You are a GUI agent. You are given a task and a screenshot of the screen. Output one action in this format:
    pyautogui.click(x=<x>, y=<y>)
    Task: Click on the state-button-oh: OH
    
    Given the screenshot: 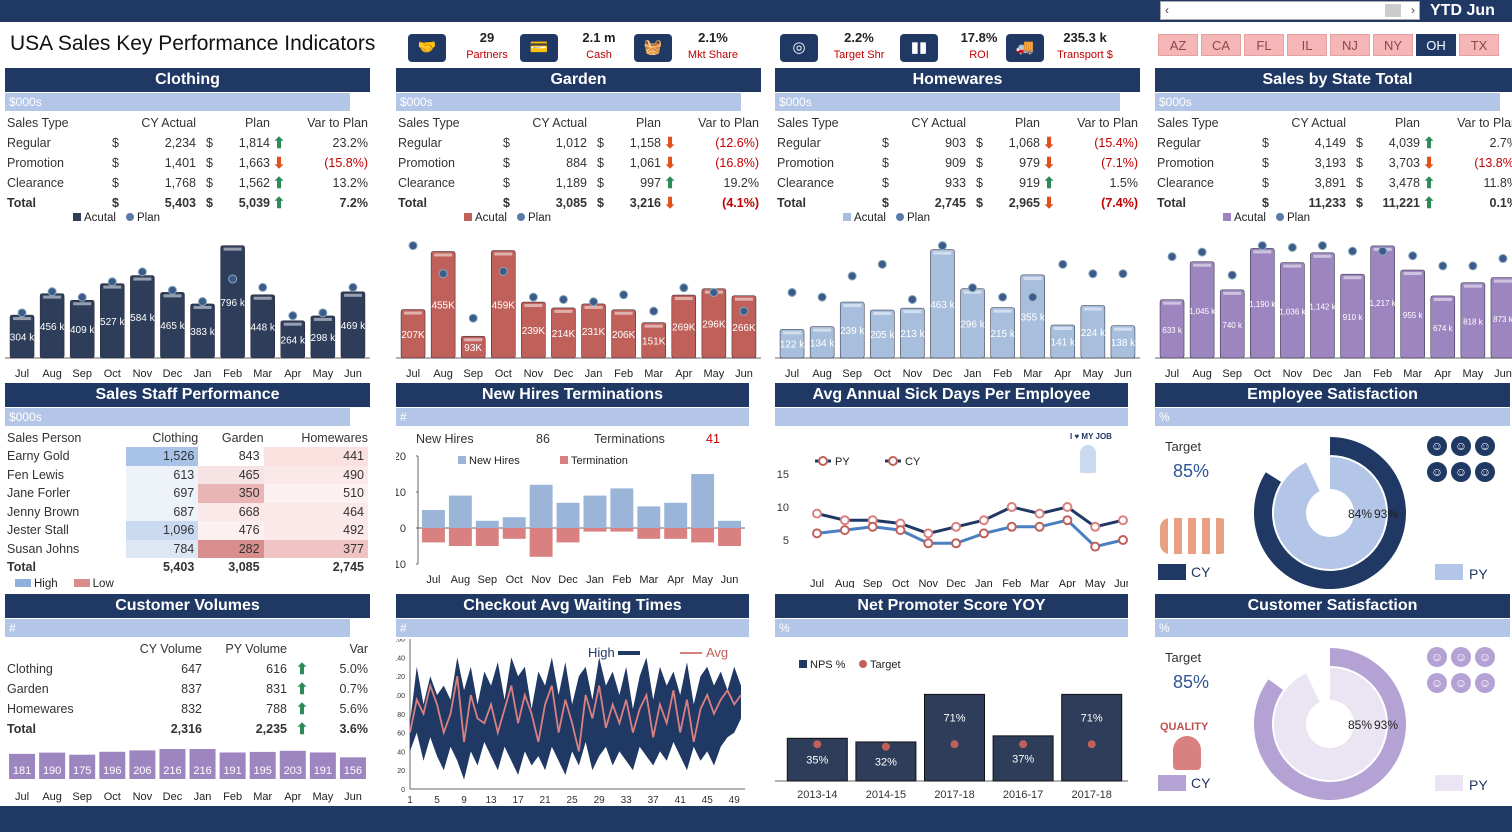 What is the action you would take?
    pyautogui.click(x=1436, y=45)
    